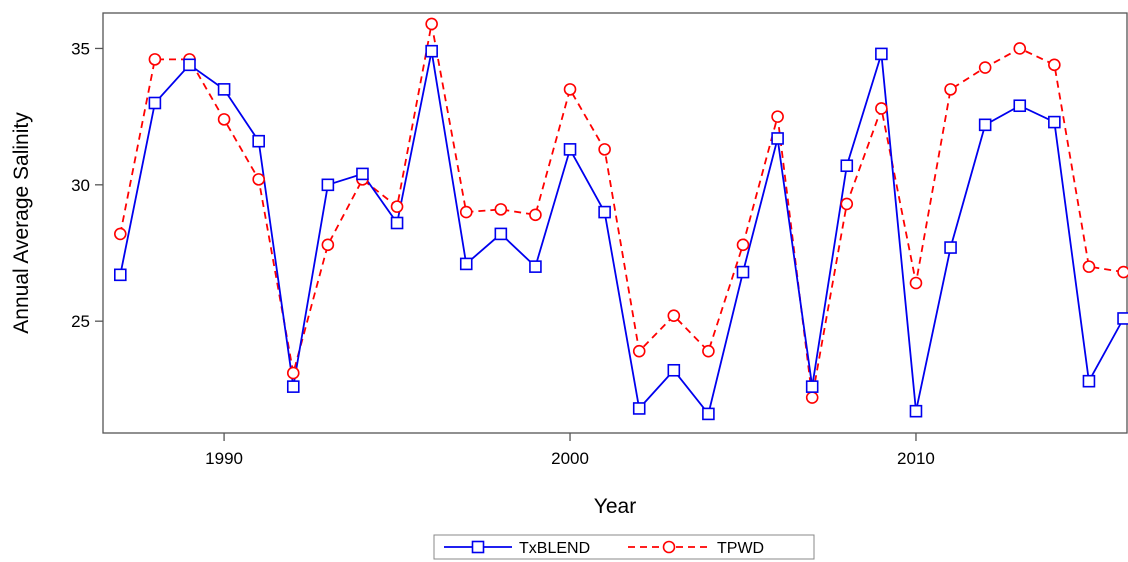 The width and height of the screenshot is (1128, 562). I want to click on x-axis-title: Year, so click(615, 506).